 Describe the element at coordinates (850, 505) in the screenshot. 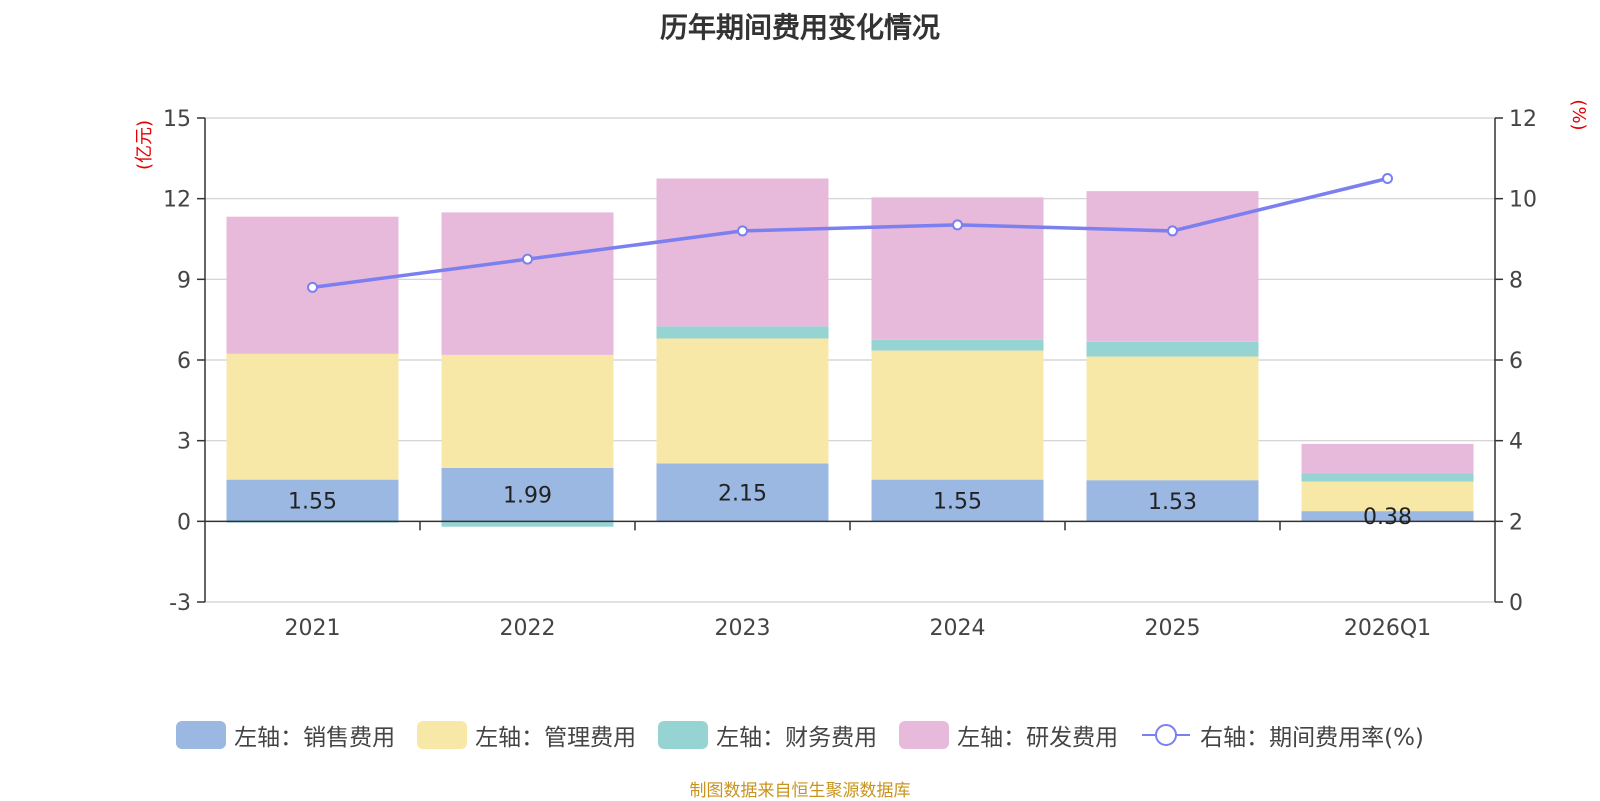

I see `label-layer: 1.55 1.99 2.15 1.55 1.53 0.38` at that location.